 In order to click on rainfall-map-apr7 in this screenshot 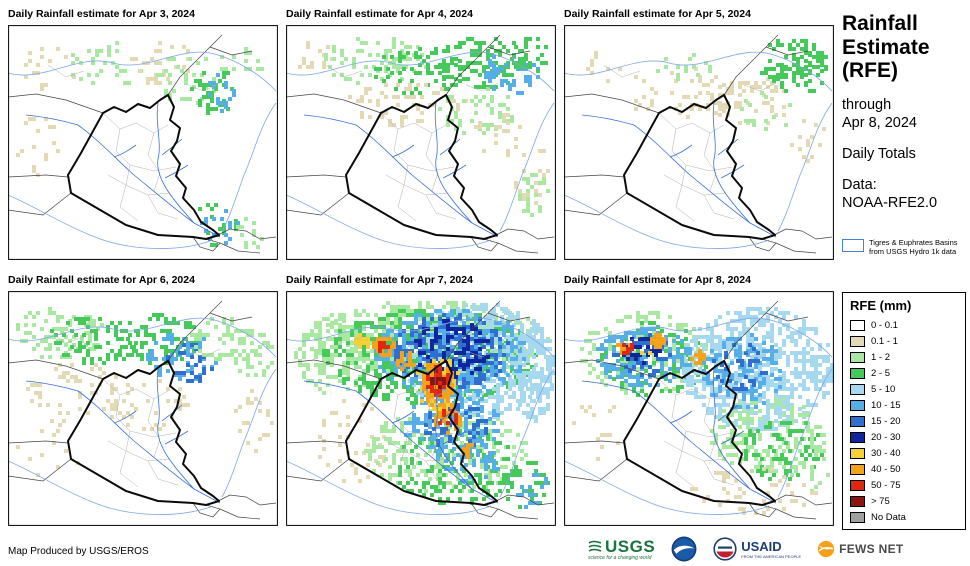, I will do `click(421, 408)`.